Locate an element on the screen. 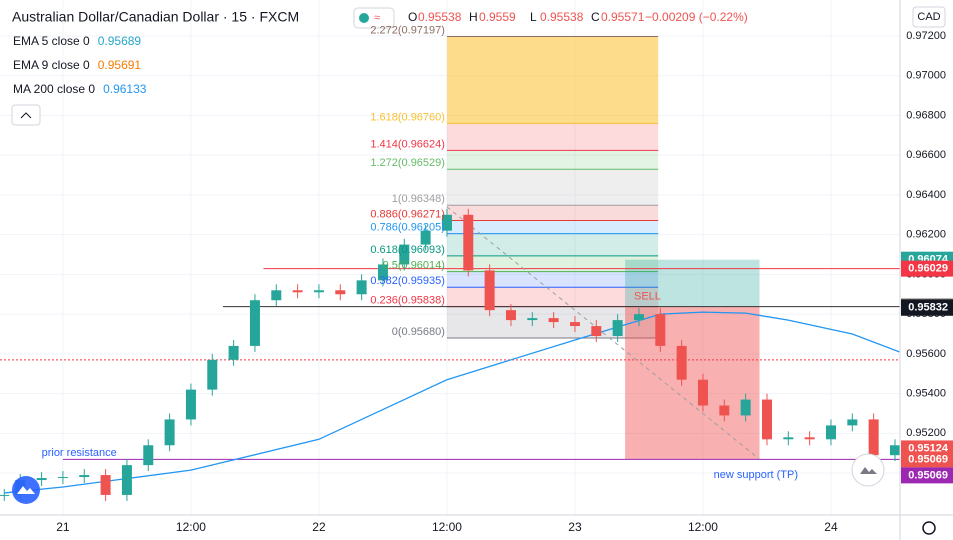 This screenshot has height=540, width=953. y-tick-label: 0.96800 is located at coordinates (926, 115).